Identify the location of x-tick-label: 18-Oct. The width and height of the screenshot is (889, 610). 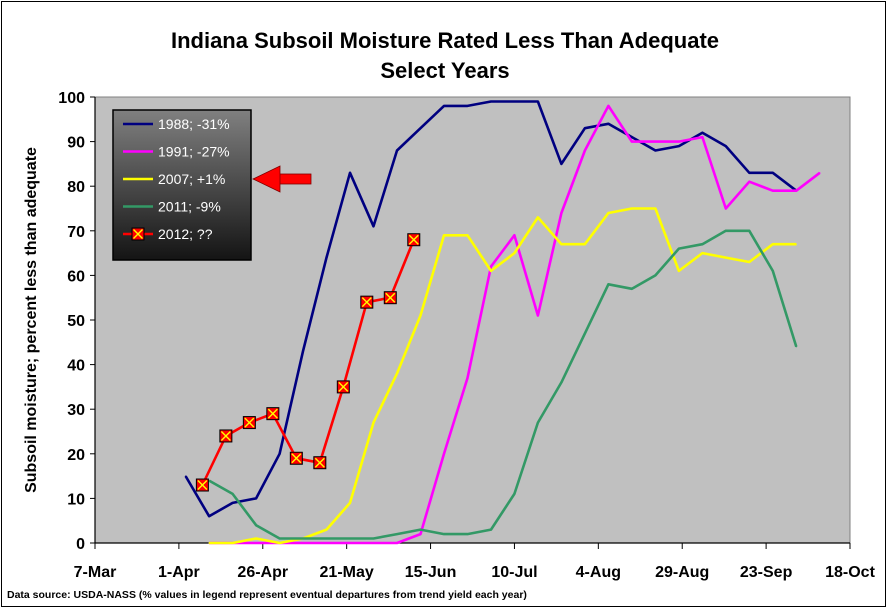
(850, 572).